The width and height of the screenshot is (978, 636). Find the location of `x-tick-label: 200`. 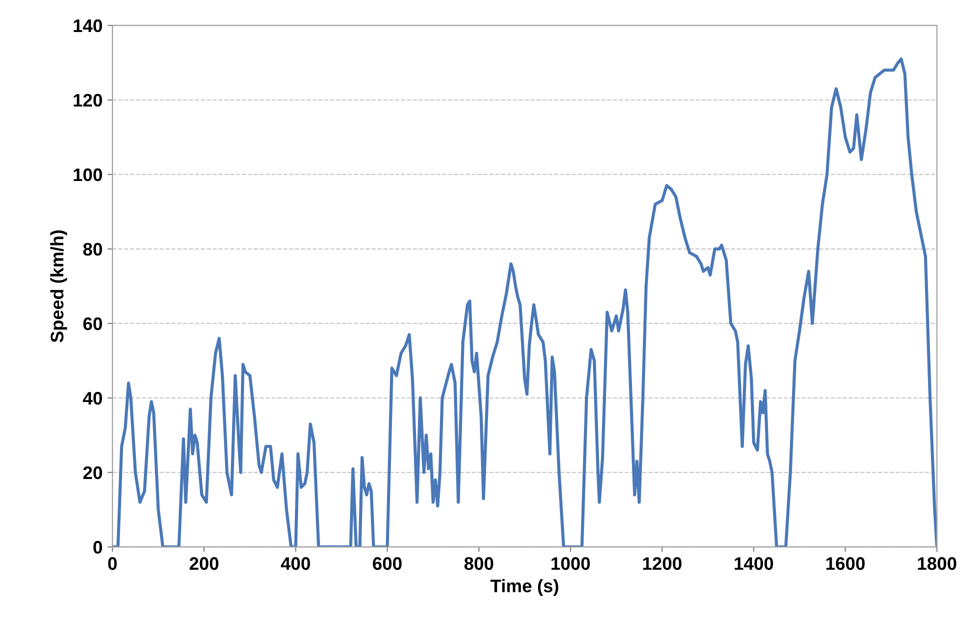

x-tick-label: 200 is located at coordinates (204, 563).